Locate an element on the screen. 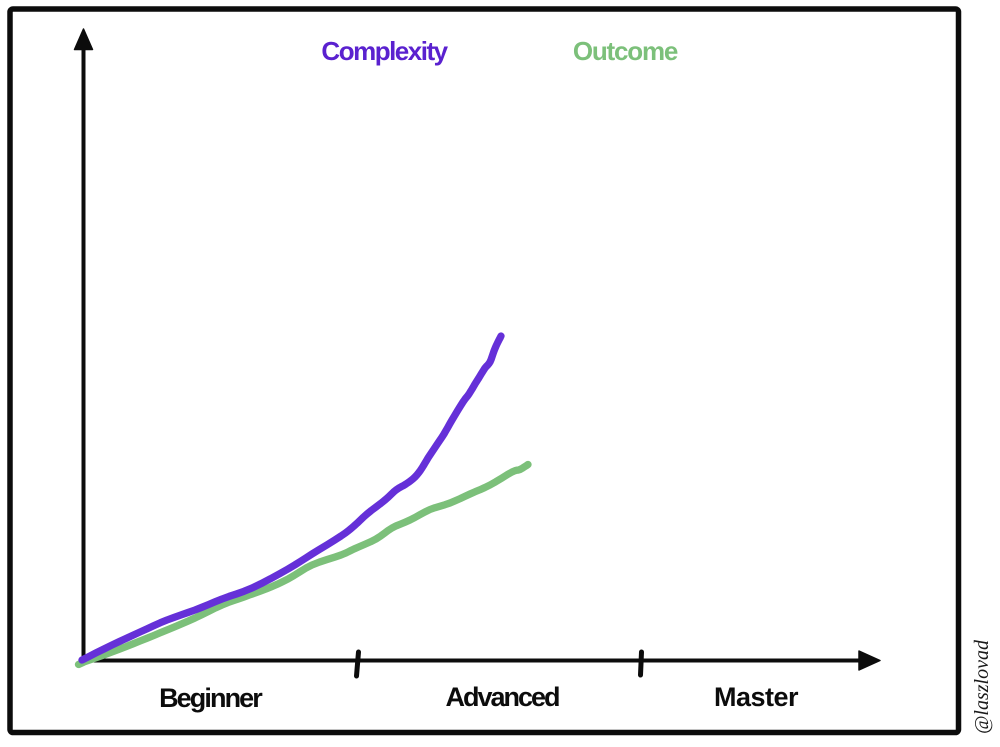  svg-text: Master is located at coordinates (756, 697).